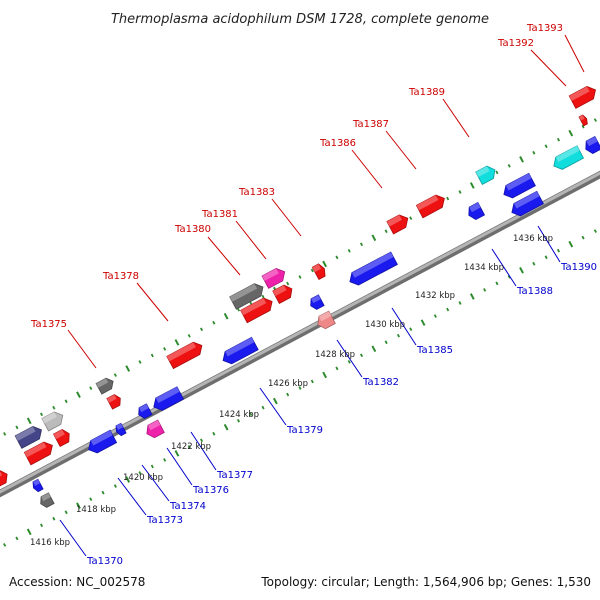 The height and width of the screenshot is (600, 600). Describe the element at coordinates (434, 350) in the screenshot. I see `gene-label-reverse: Ta1385` at that location.